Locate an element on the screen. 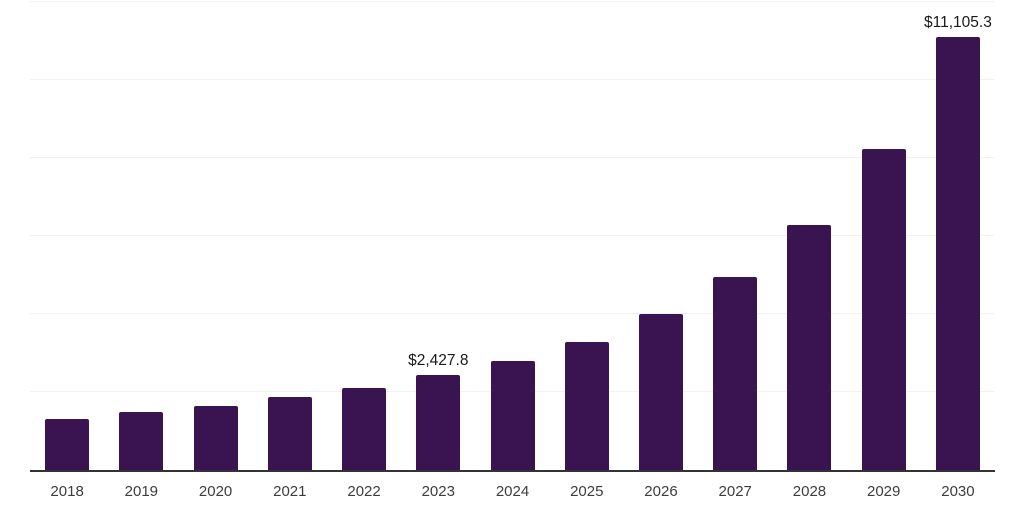 The height and width of the screenshot is (512, 1024). bar-slot-2027 is located at coordinates (735, 235).